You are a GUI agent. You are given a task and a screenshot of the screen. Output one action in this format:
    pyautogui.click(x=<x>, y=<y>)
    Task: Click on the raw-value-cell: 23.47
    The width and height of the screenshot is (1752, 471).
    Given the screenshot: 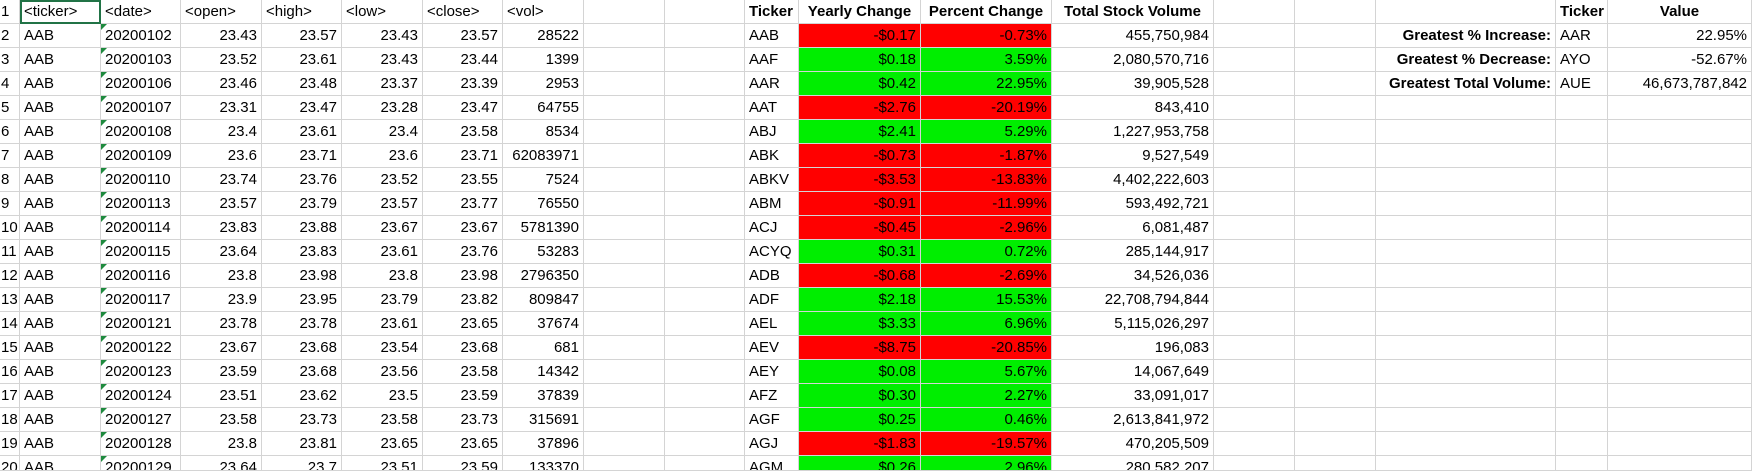 What is the action you would take?
    pyautogui.click(x=463, y=108)
    